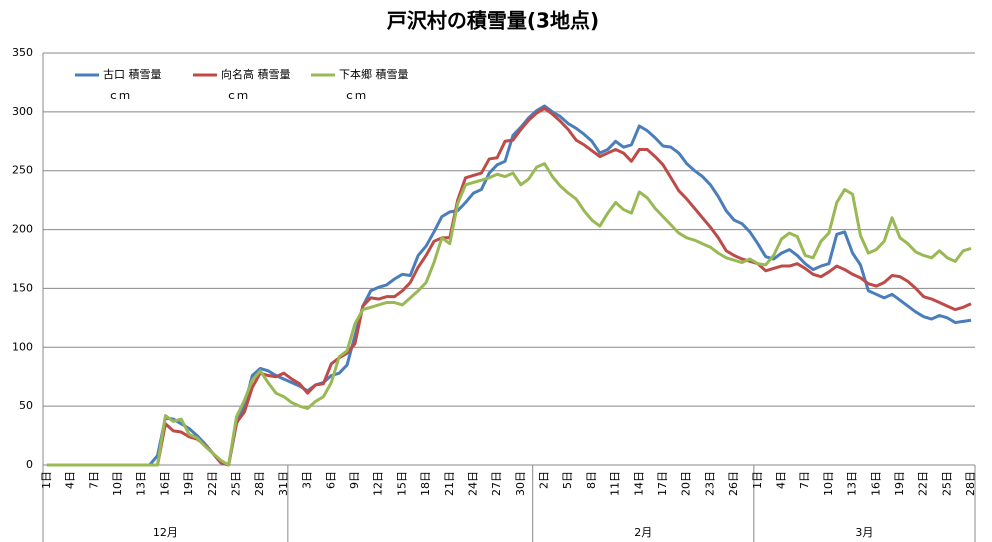 This screenshot has width=992, height=542. Describe the element at coordinates (615, 483) in the screenshot. I see `x-tick-label: 11日` at that location.